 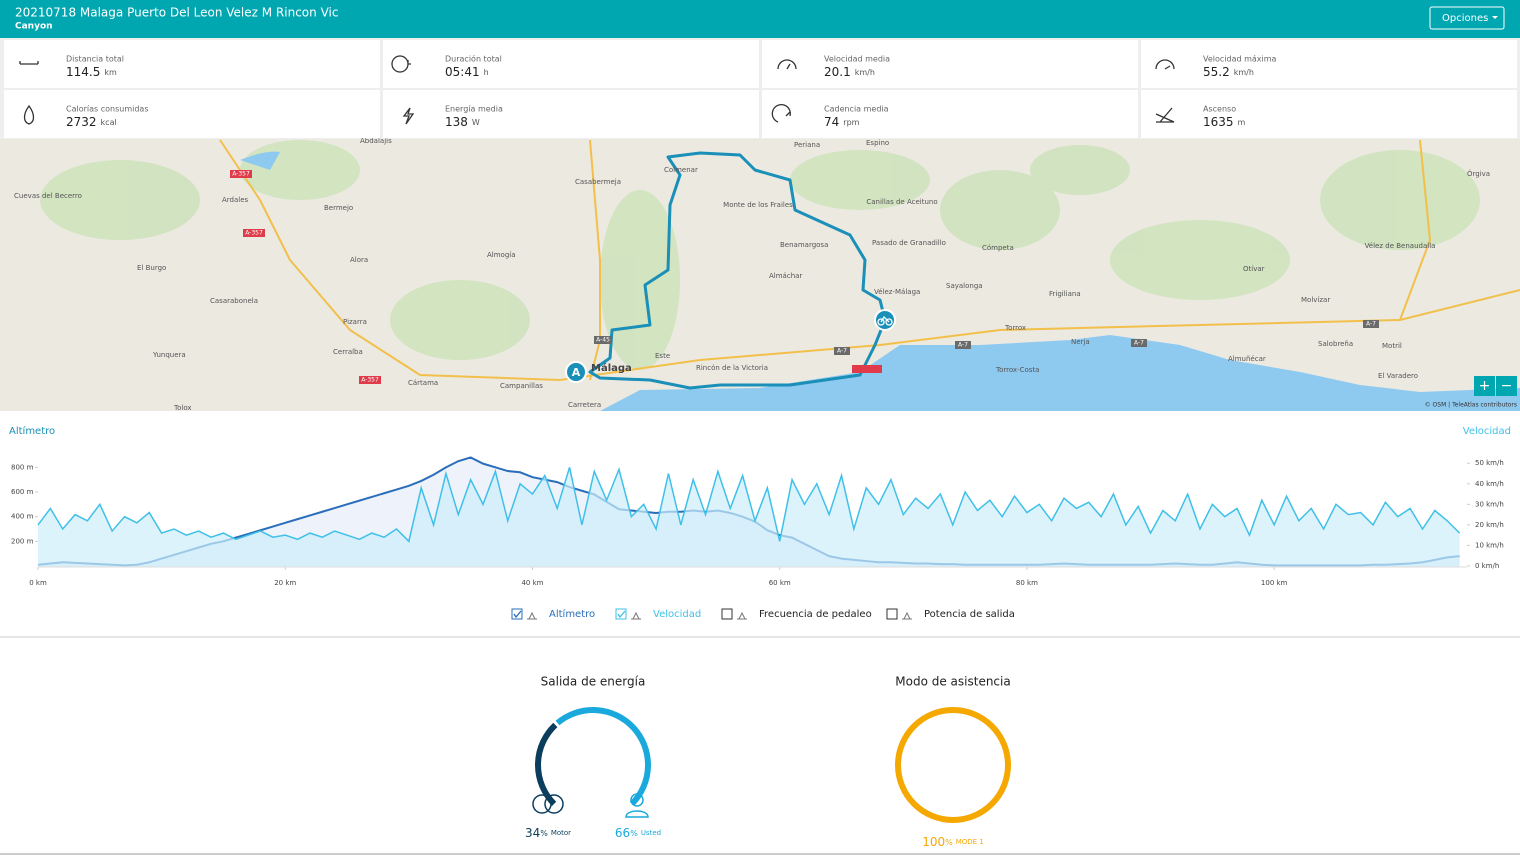 I want to click on options-button, so click(x=1467, y=18).